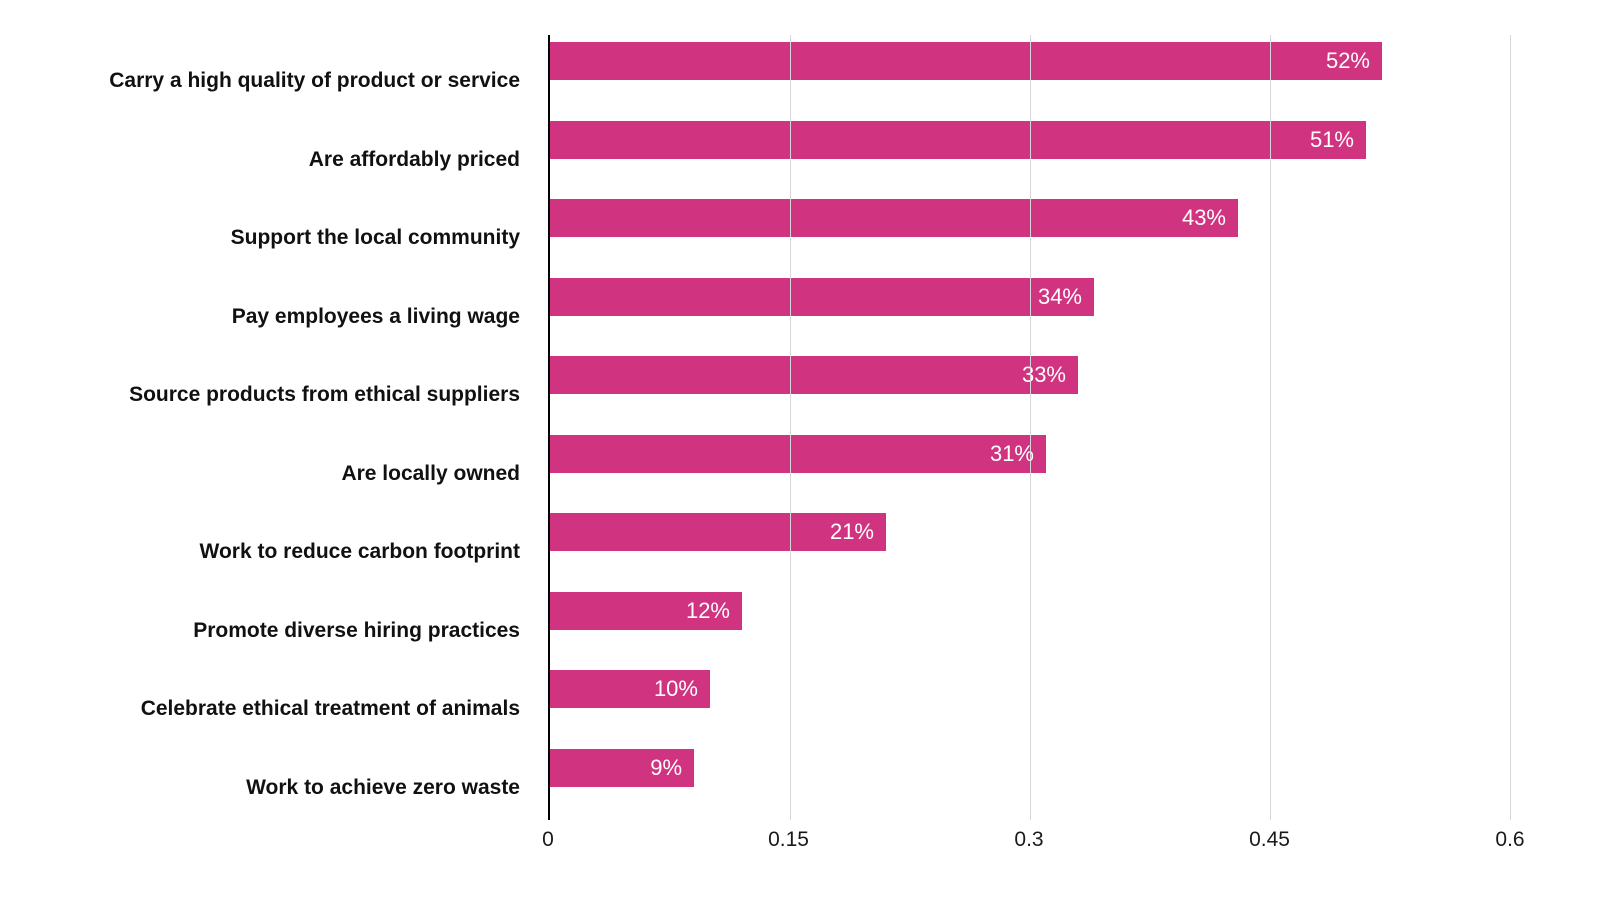  I want to click on bar-value-label: 31%, so click(1011, 453).